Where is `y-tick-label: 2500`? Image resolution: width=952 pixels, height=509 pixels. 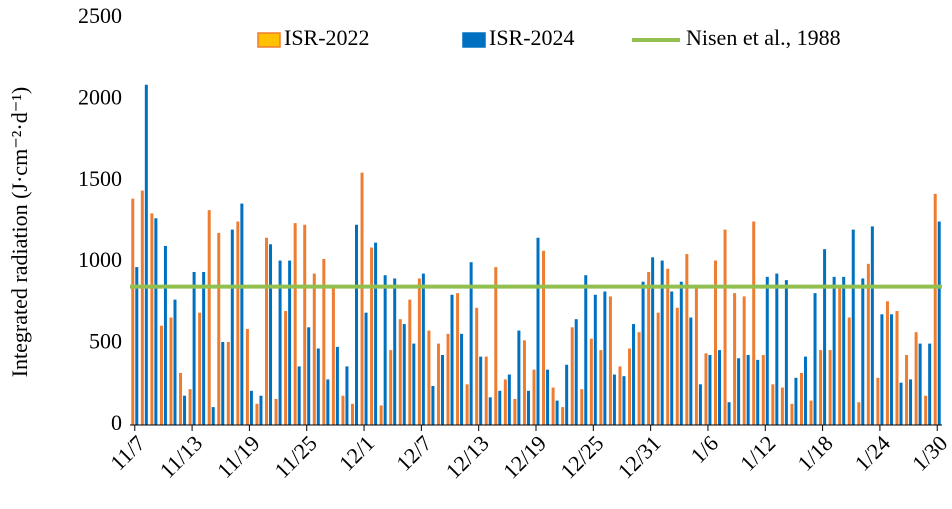
y-tick-label: 2500 is located at coordinates (100, 15).